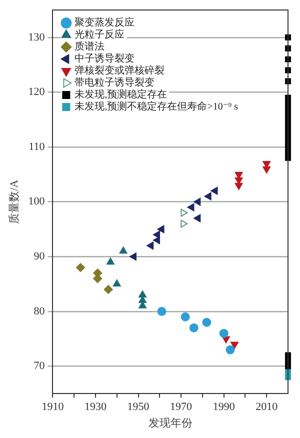 Image resolution: width=300 pixels, height=438 pixels. What do you see at coordinates (138, 407) in the screenshot?
I see `x-tick-label: 1950` at bounding box center [138, 407].